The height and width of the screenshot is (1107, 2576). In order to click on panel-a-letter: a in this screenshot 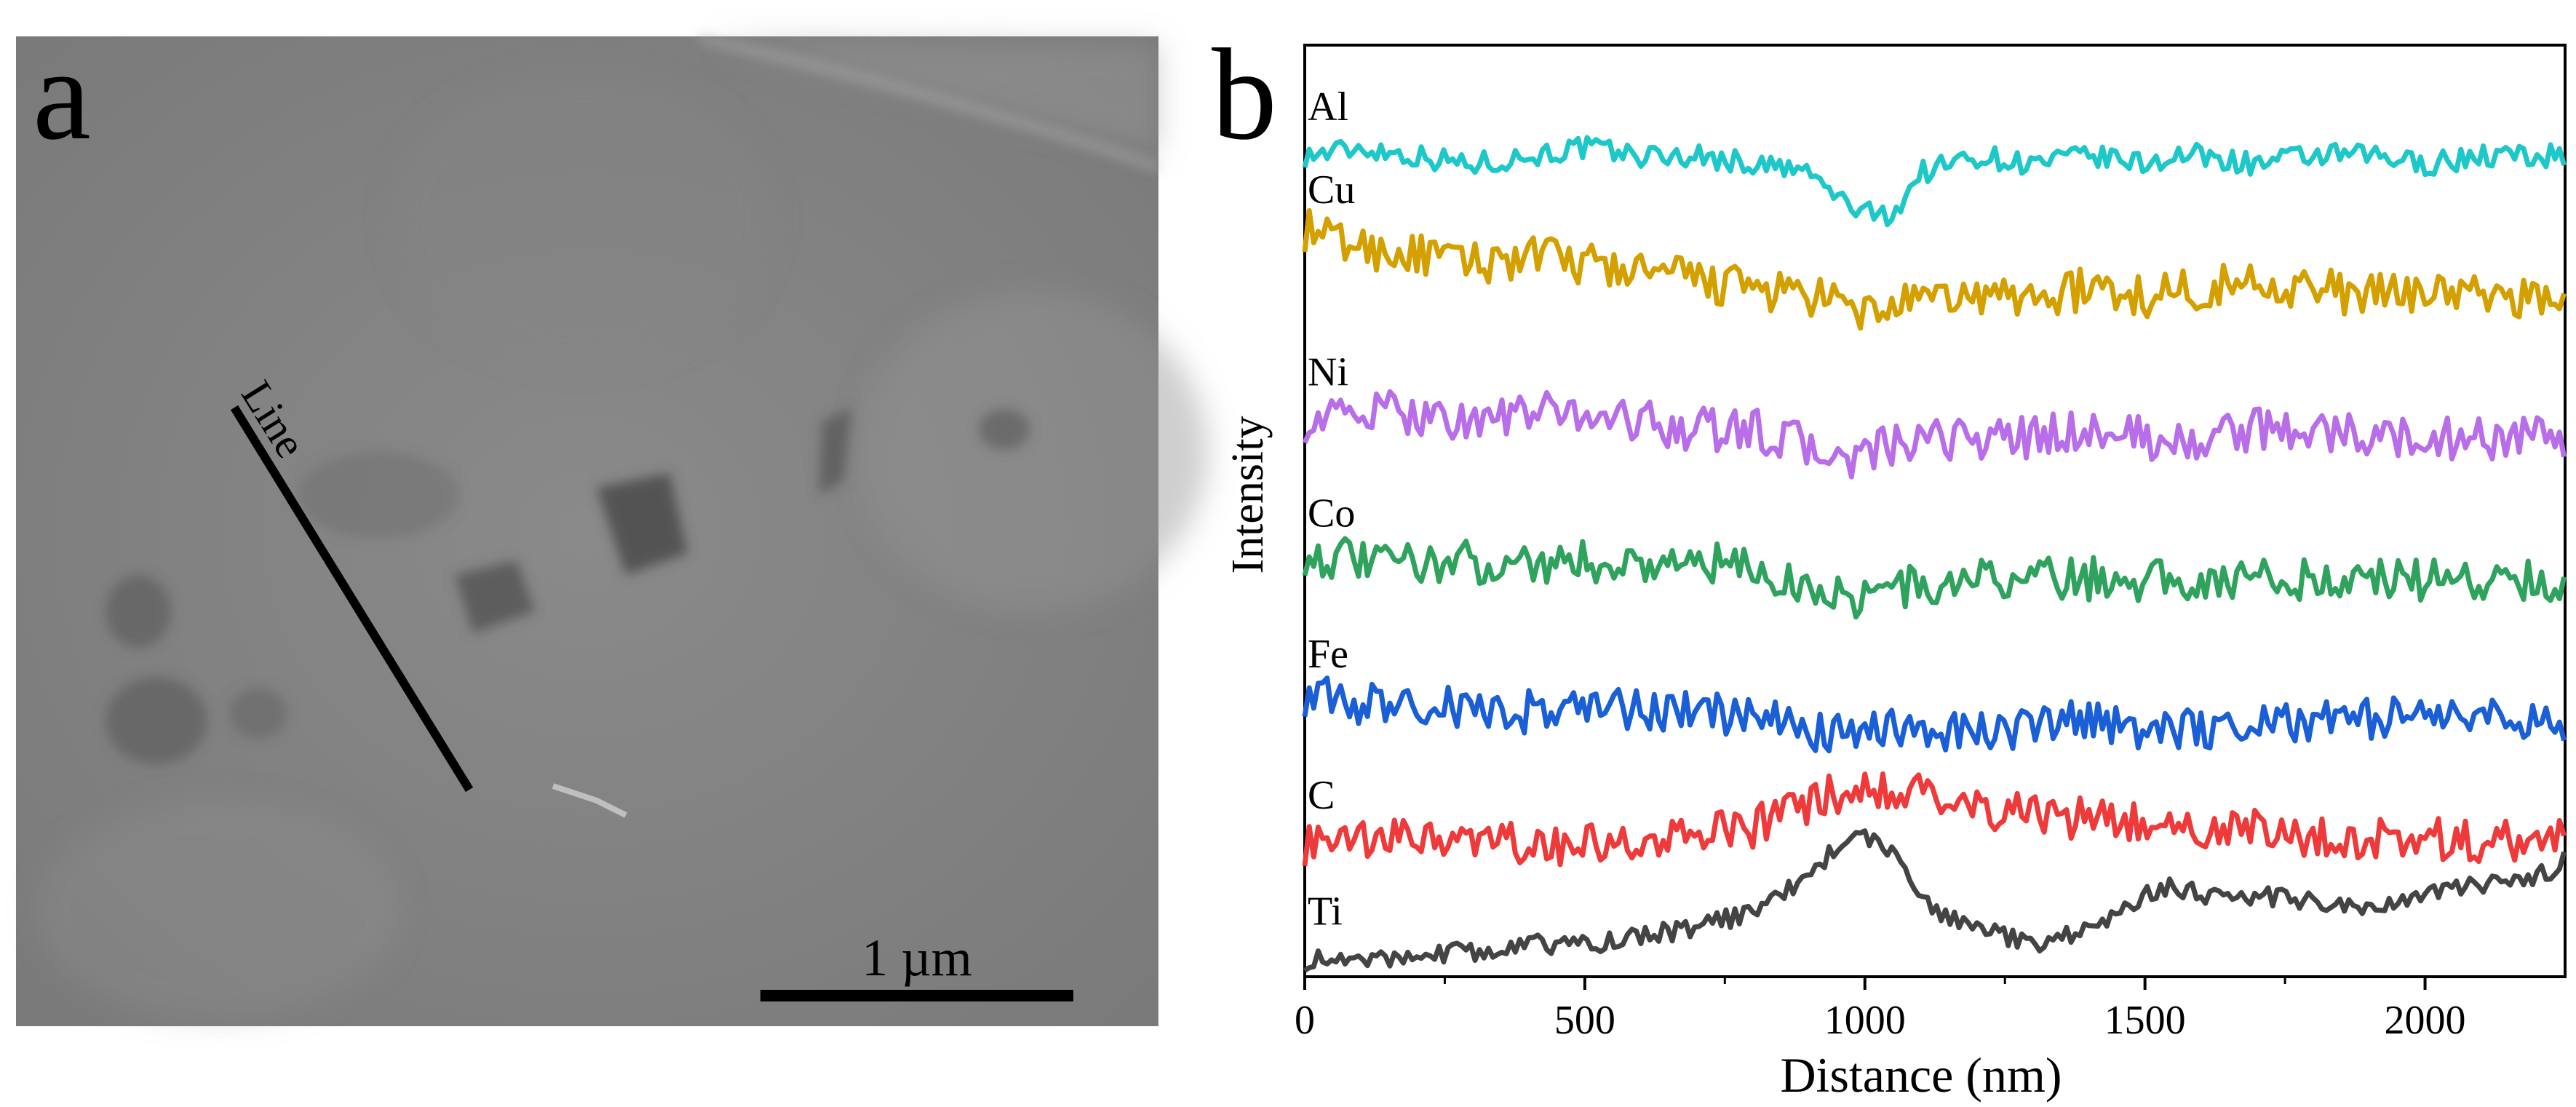, I will do `click(62, 95)`.